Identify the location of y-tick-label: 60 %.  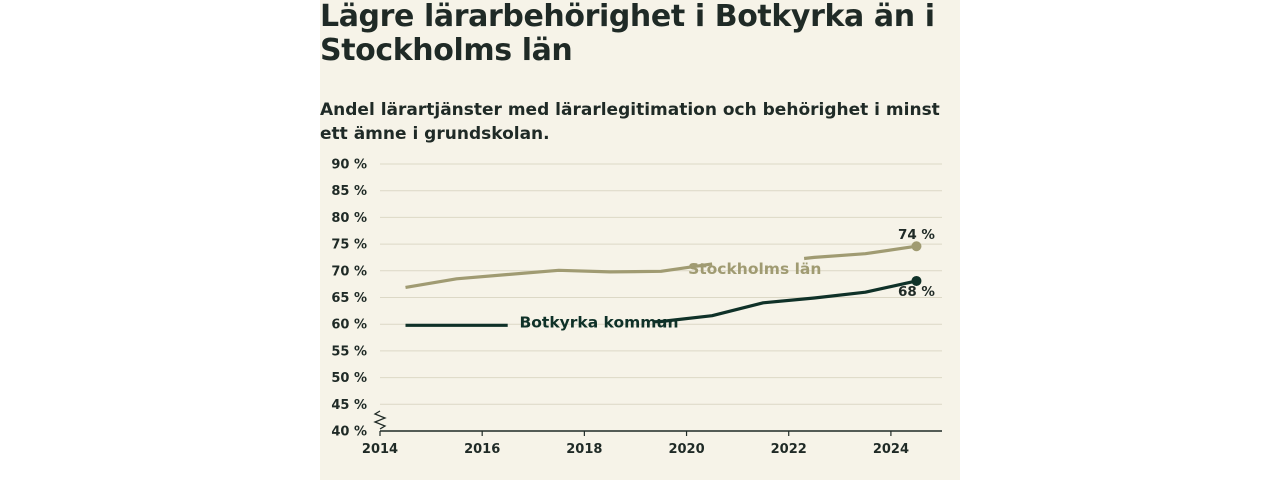
(349, 325).